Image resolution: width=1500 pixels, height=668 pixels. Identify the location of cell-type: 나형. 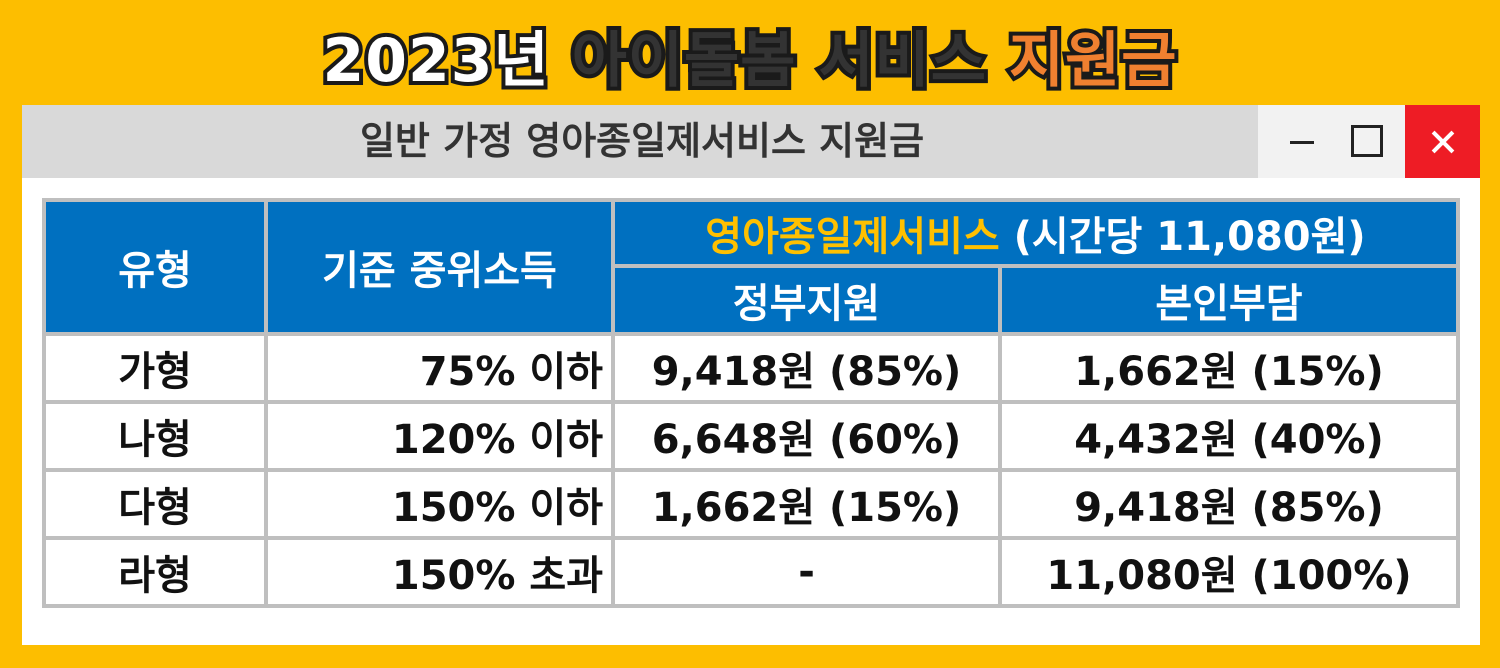
(155, 436).